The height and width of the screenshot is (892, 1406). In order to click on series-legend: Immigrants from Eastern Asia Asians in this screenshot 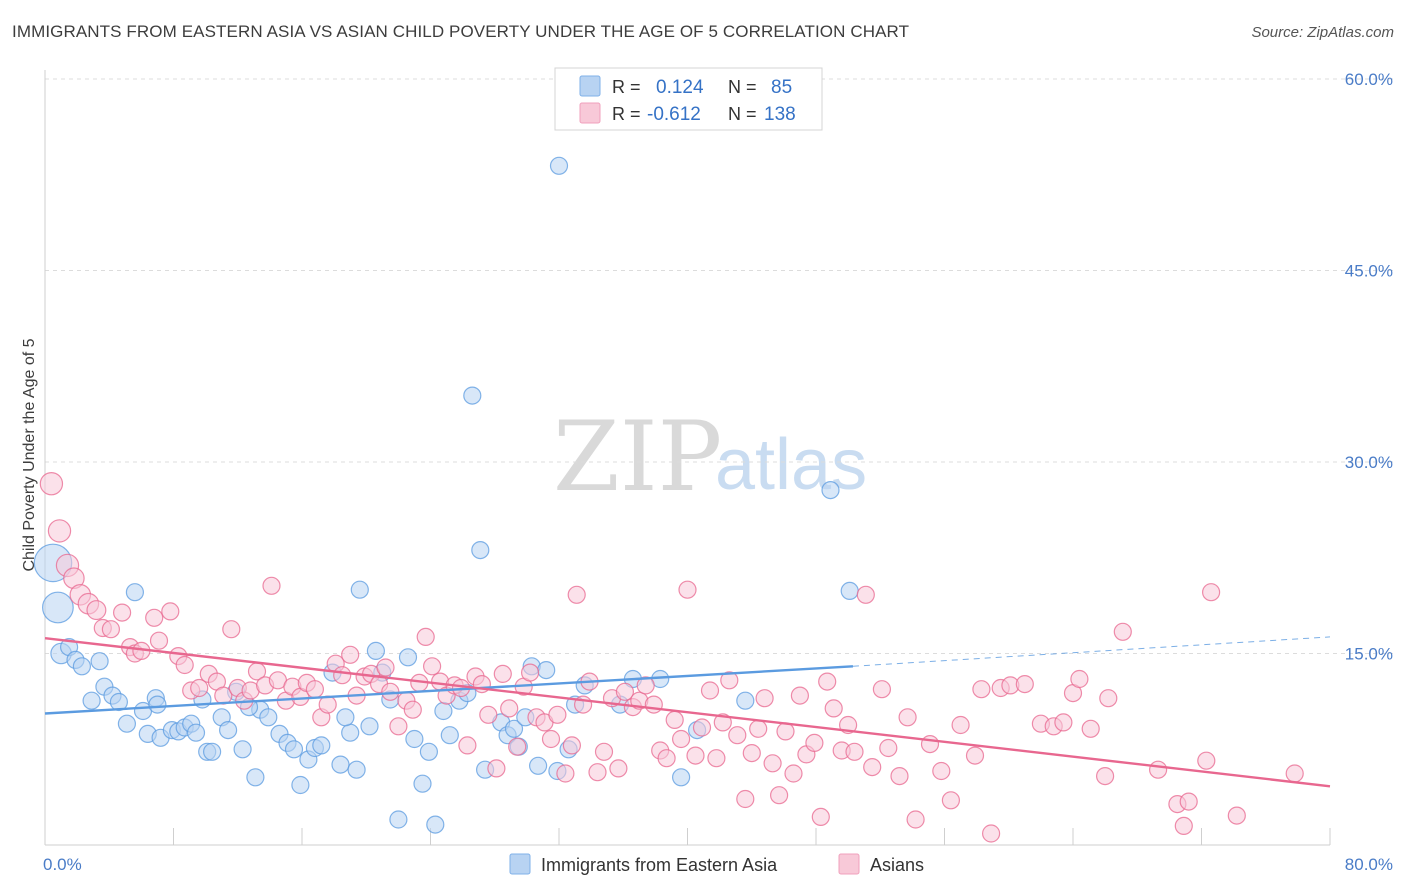, I will do `click(716, 864)`.